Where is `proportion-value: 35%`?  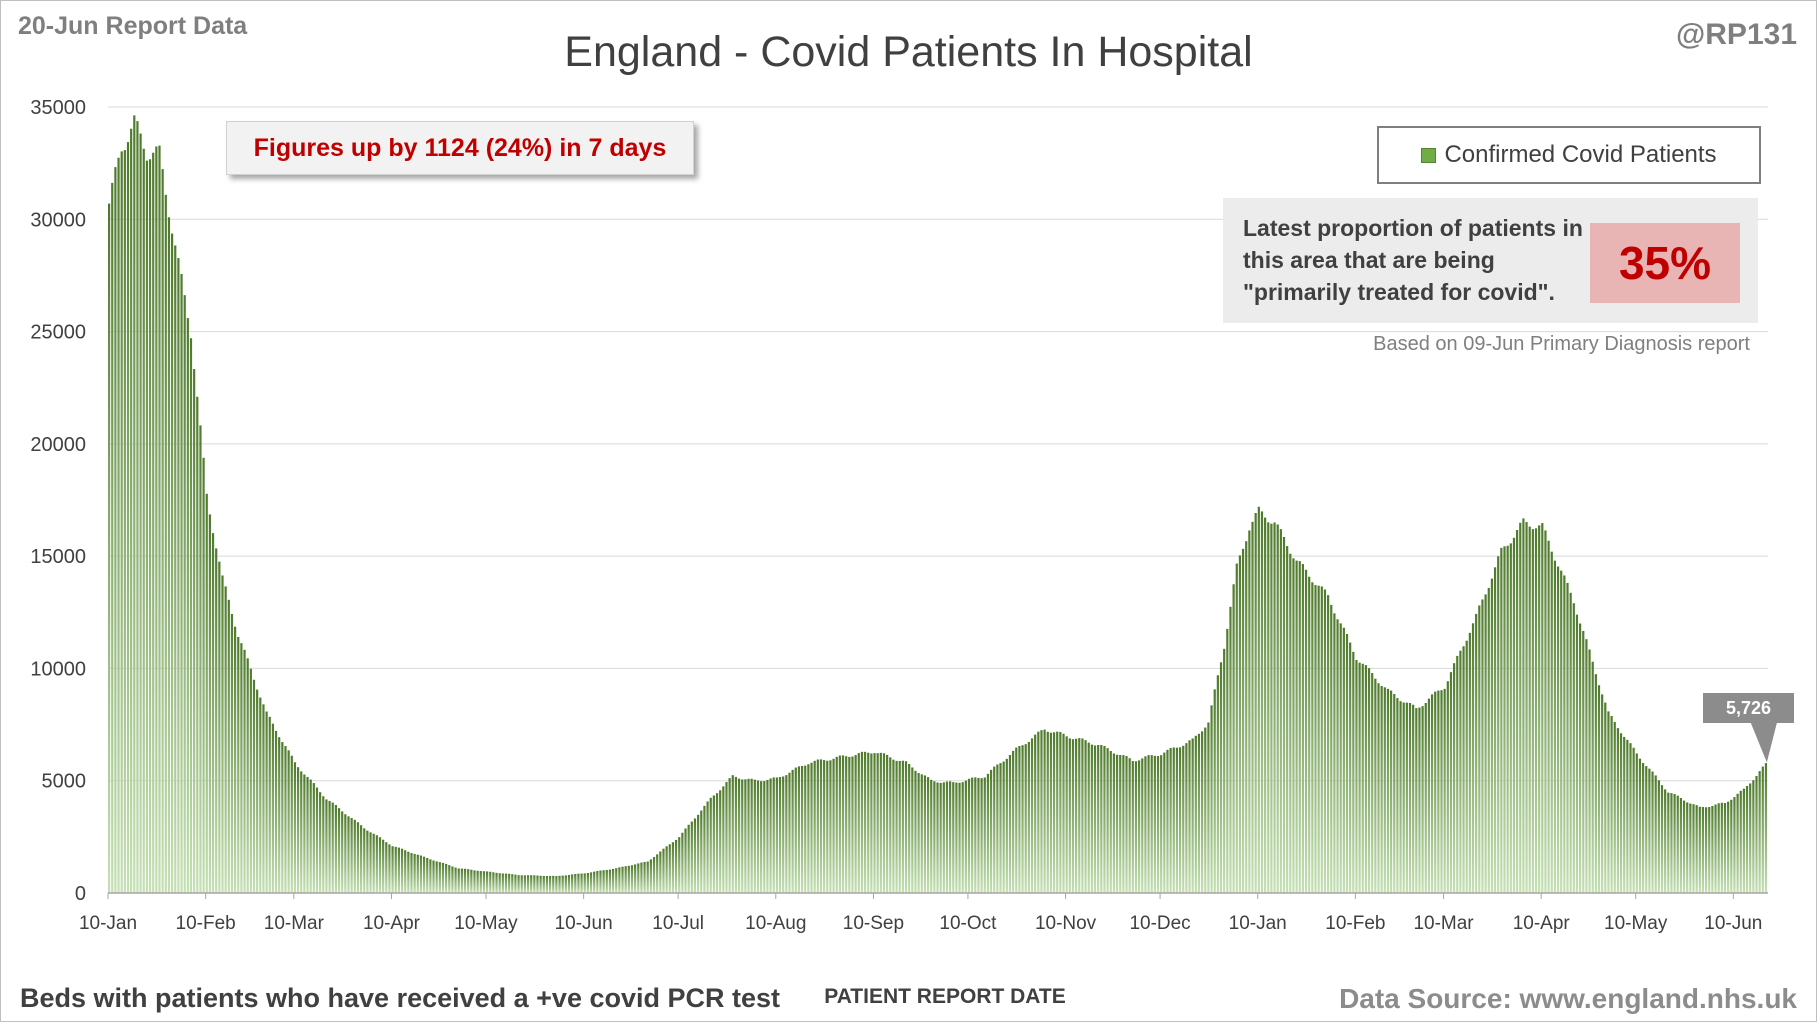 proportion-value: 35% is located at coordinates (1665, 263).